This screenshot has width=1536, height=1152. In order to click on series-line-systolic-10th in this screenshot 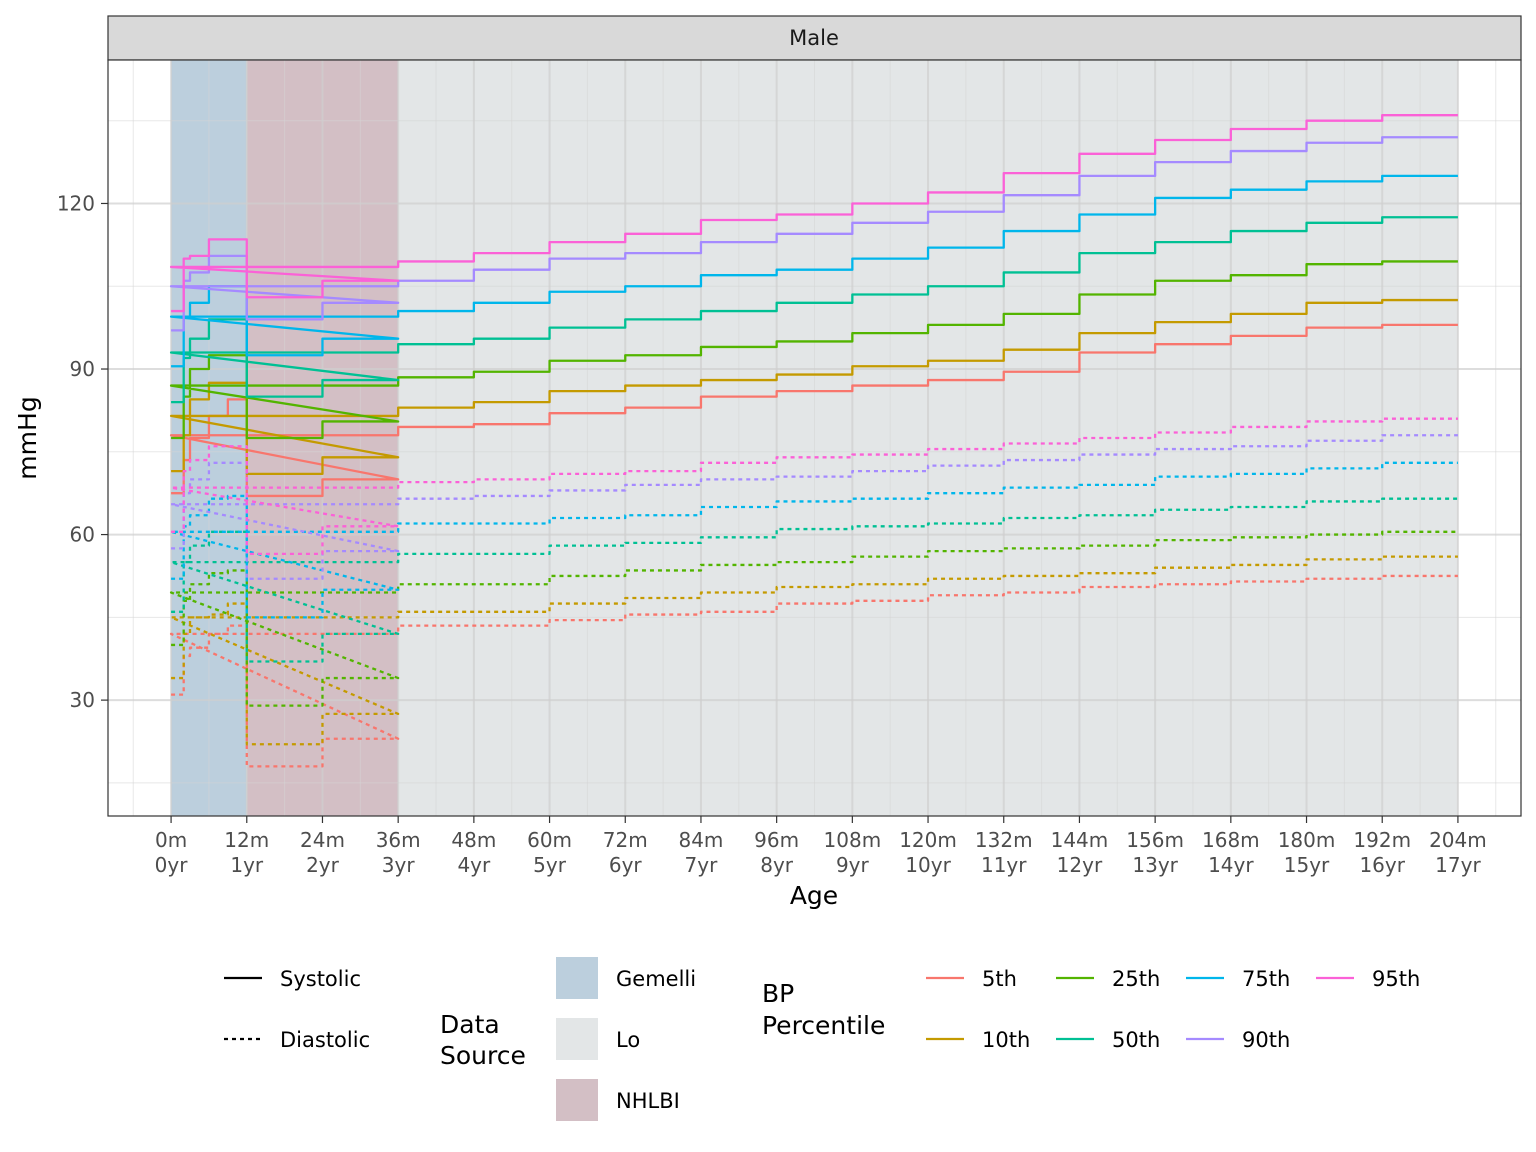, I will do `click(813, 387)`.